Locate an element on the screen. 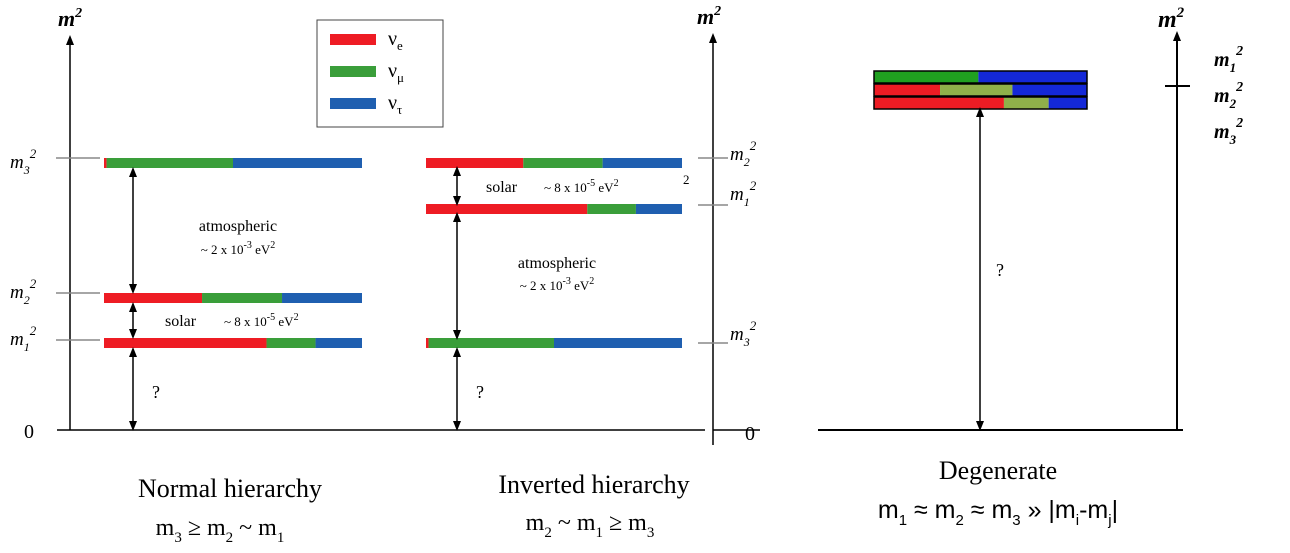 The height and width of the screenshot is (553, 1290). degenerate-bar-1-outline is located at coordinates (980, 77).